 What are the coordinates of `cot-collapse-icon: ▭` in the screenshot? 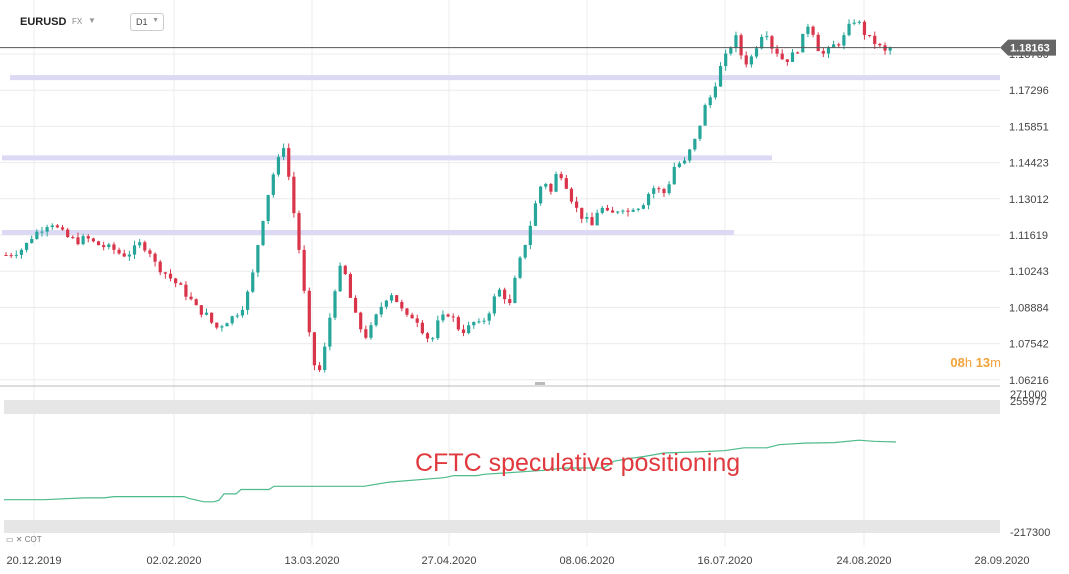 It's located at (10, 539).